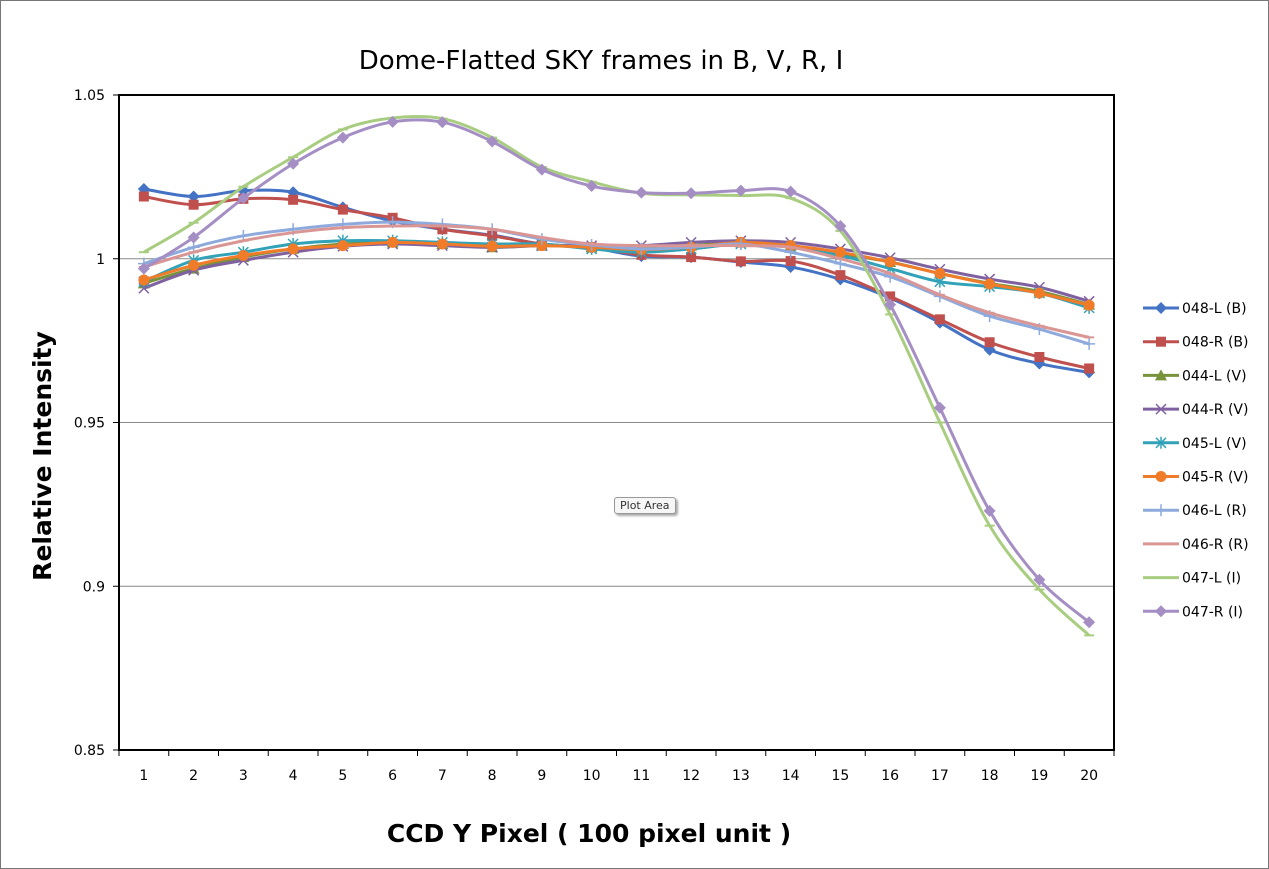  What do you see at coordinates (89, 424) in the screenshot?
I see `y-tick-label: 0.95` at bounding box center [89, 424].